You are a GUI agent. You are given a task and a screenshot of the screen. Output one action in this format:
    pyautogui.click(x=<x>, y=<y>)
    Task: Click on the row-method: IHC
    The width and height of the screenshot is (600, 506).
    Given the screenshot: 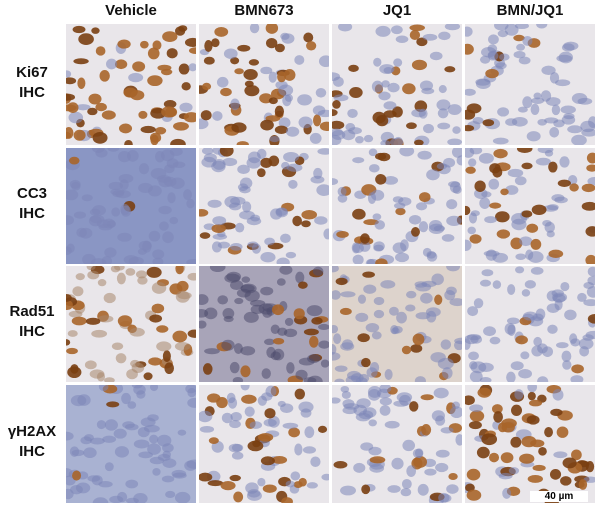 What is the action you would take?
    pyautogui.click(x=32, y=213)
    